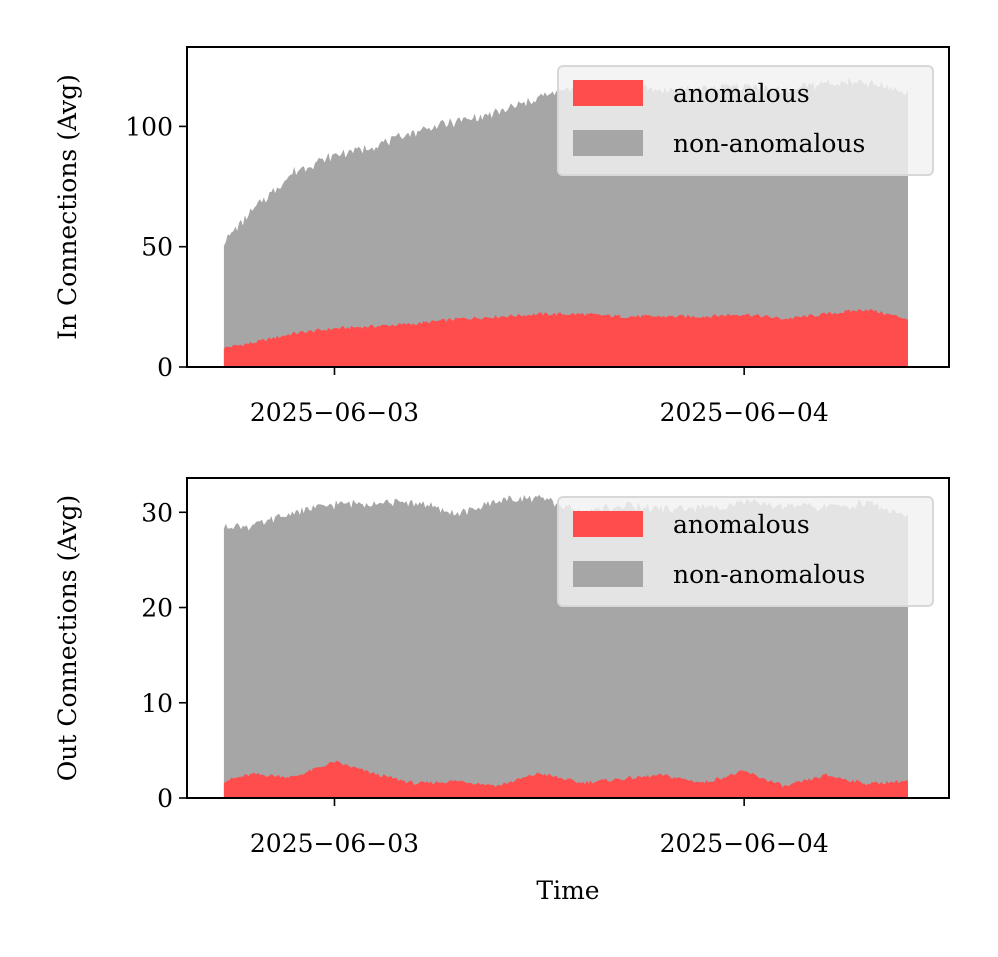  Describe the element at coordinates (67, 638) in the screenshot. I see `y-axis-label: Out Connections (Avg)` at that location.